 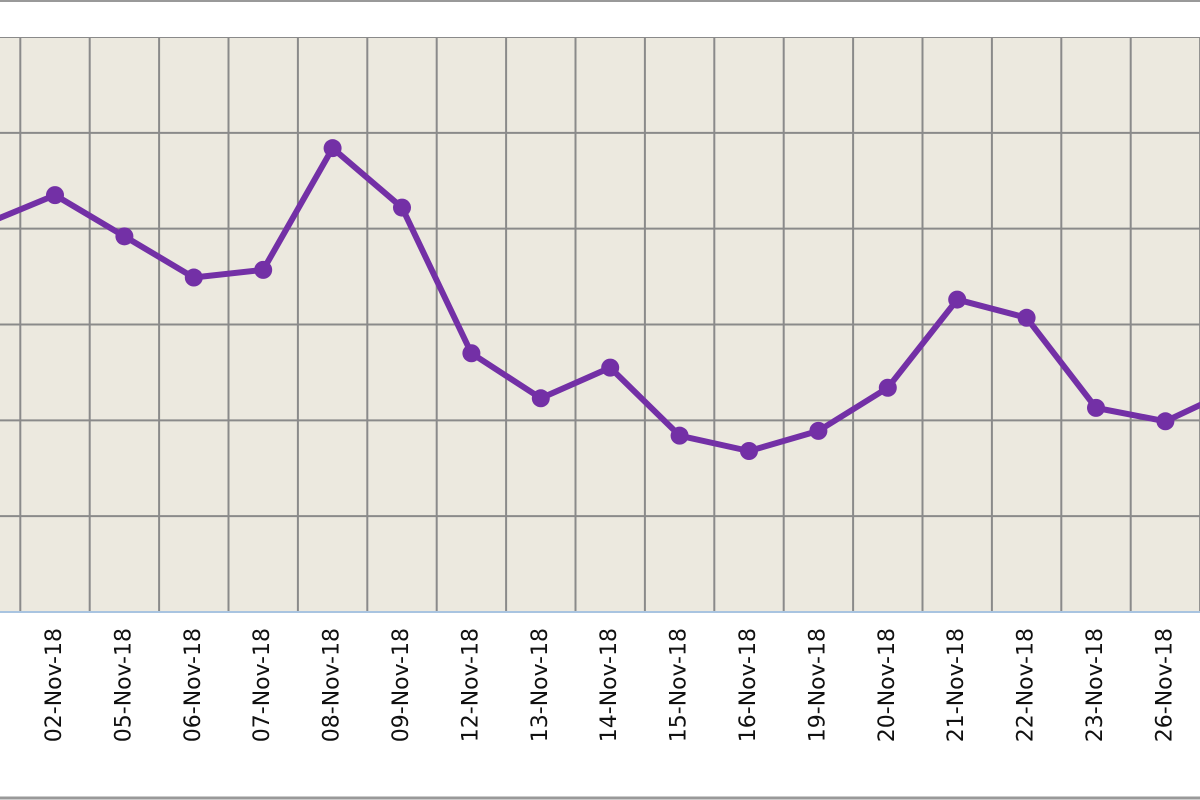 I want to click on x-tick-label: 14-Nov-18, so click(x=609, y=685).